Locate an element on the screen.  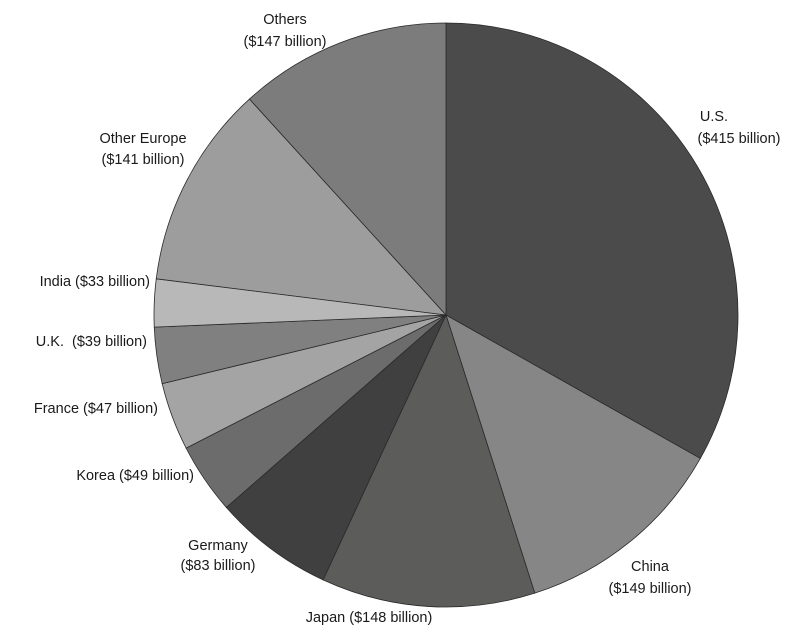
label-others-value: ($147 billion) is located at coordinates (284, 42).